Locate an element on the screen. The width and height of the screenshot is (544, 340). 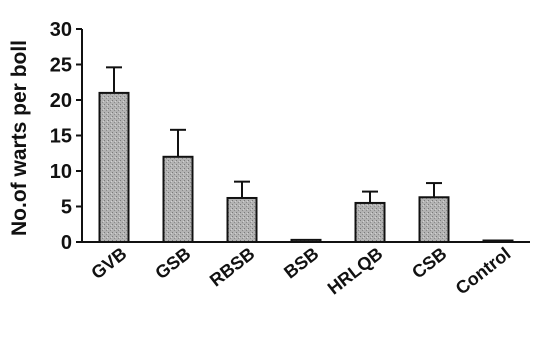
bar-rbsb is located at coordinates (242, 219).